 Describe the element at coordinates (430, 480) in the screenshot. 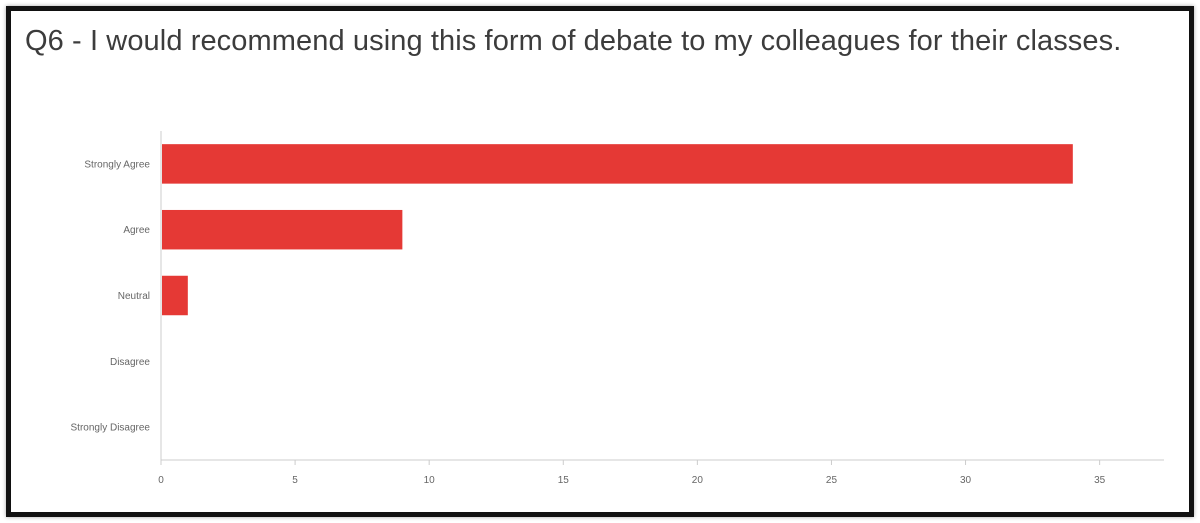

I see `x-tick-label-10: 10` at that location.